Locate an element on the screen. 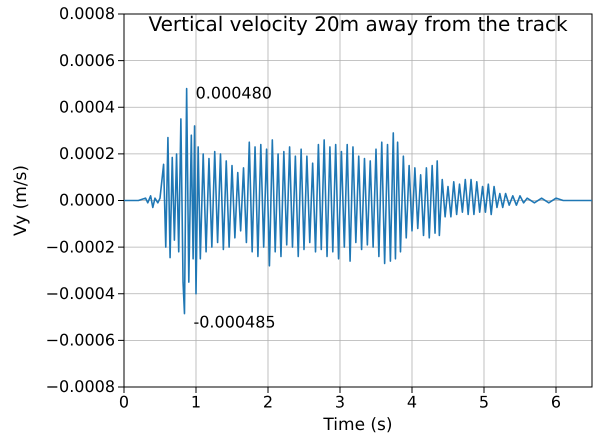 The height and width of the screenshot is (435, 598). x-tick-label: 3 is located at coordinates (340, 402).